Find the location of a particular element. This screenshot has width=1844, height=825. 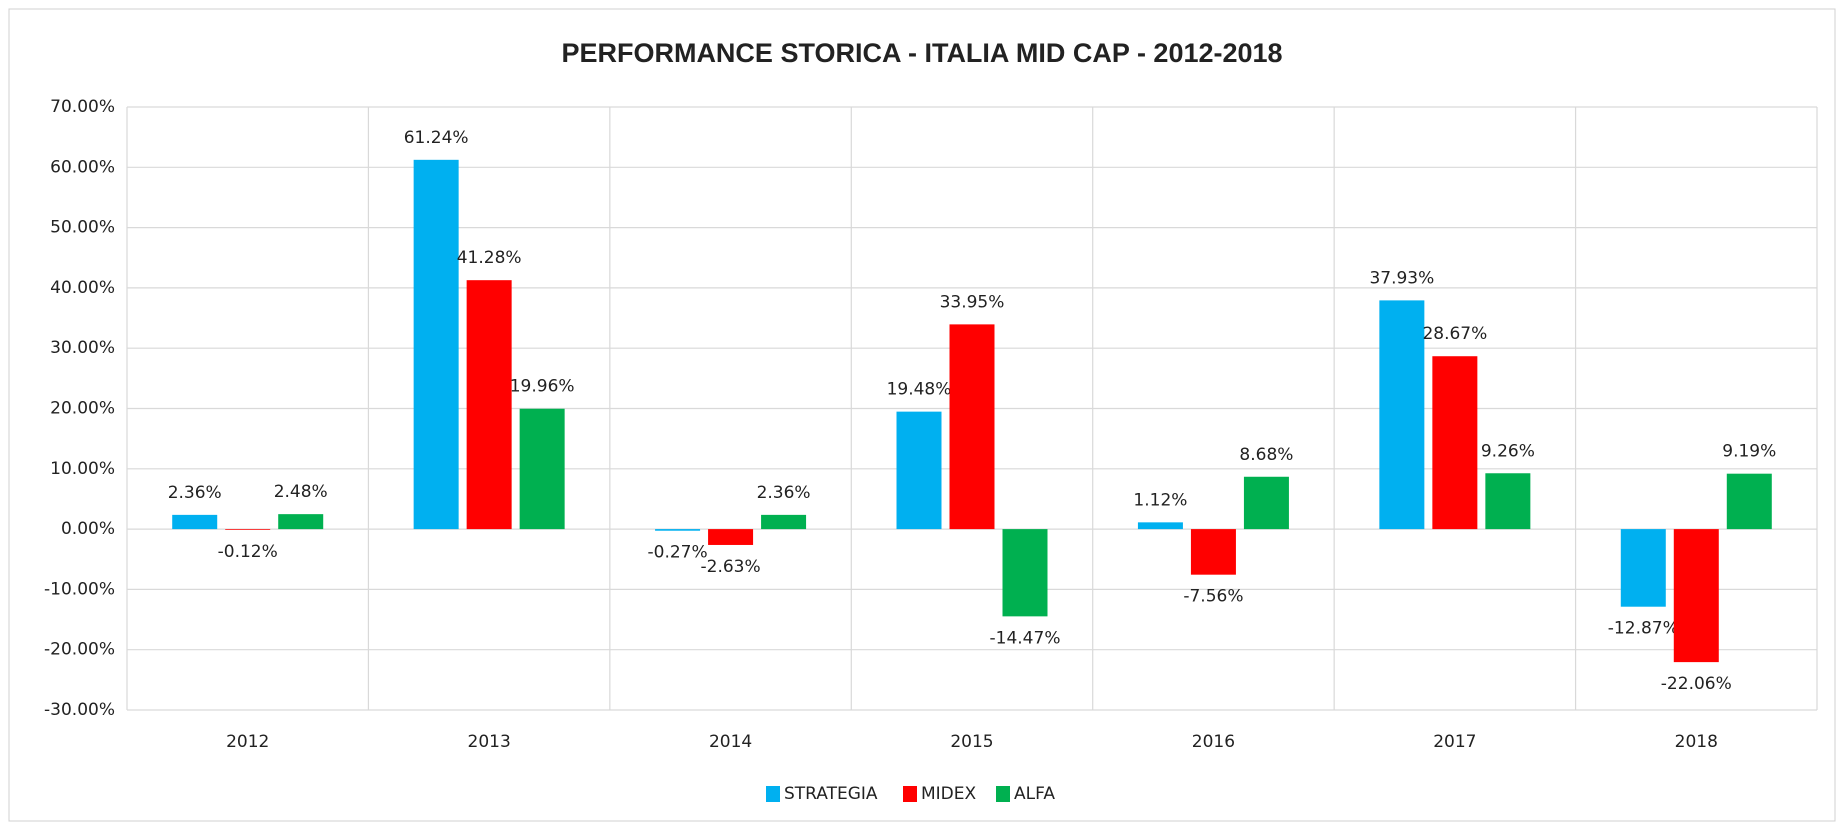

y-tick-label: 30.00% is located at coordinates (82, 348).